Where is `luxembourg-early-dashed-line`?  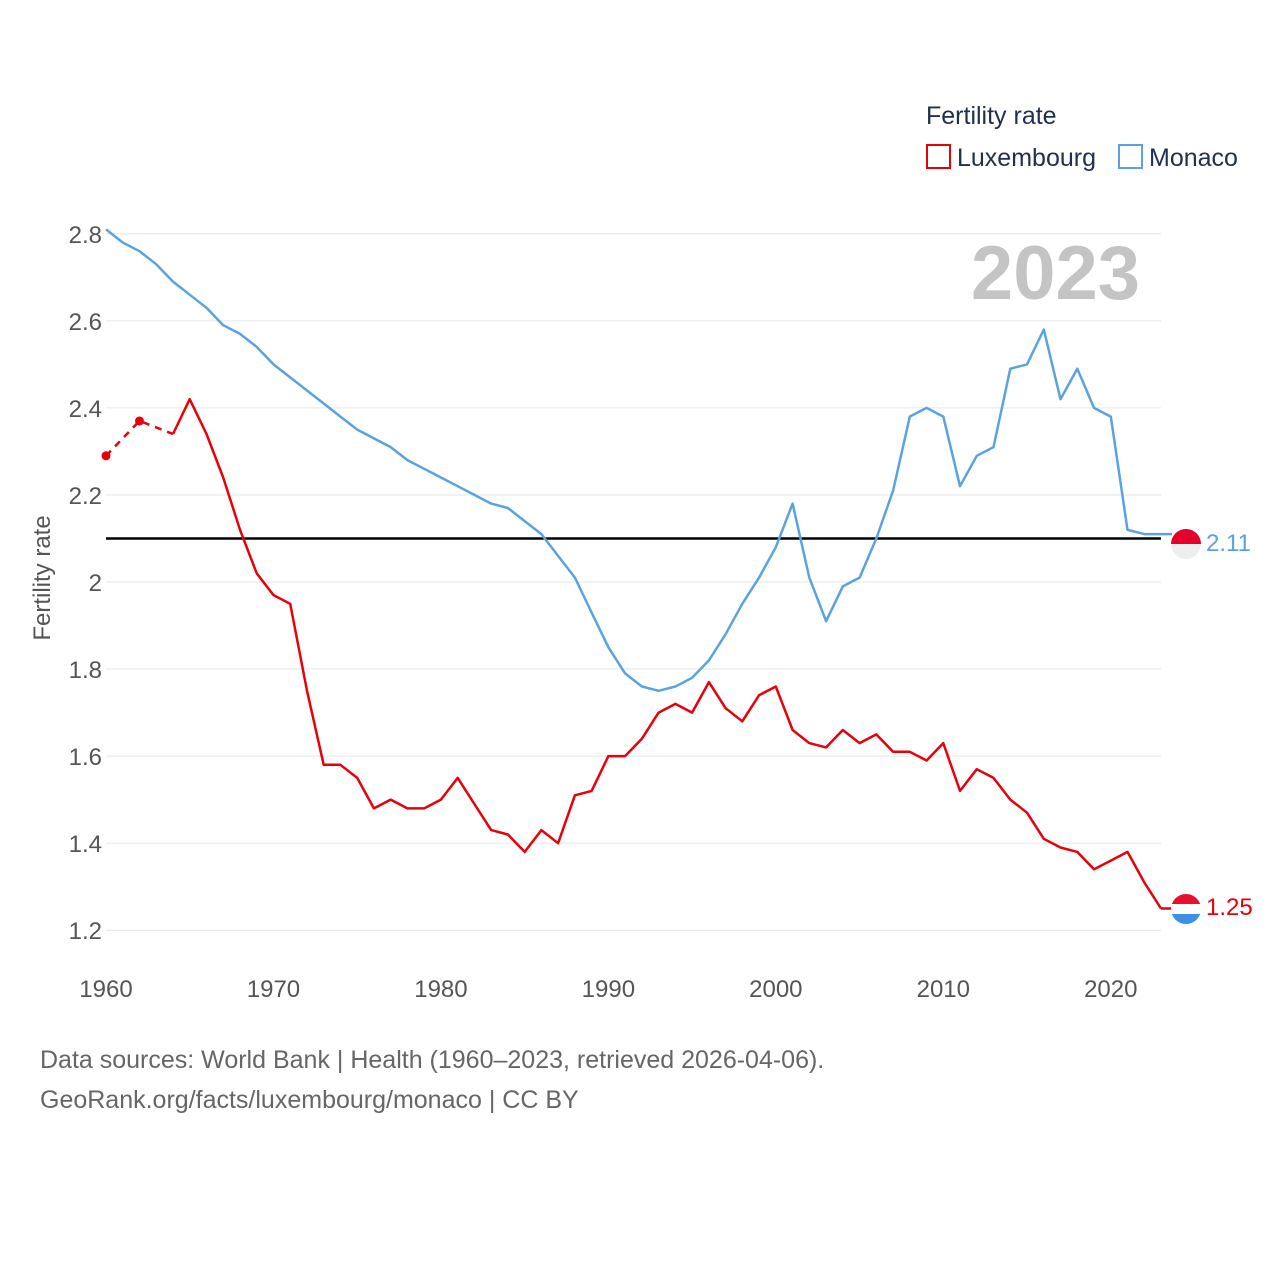 luxembourg-early-dashed-line is located at coordinates (139, 438).